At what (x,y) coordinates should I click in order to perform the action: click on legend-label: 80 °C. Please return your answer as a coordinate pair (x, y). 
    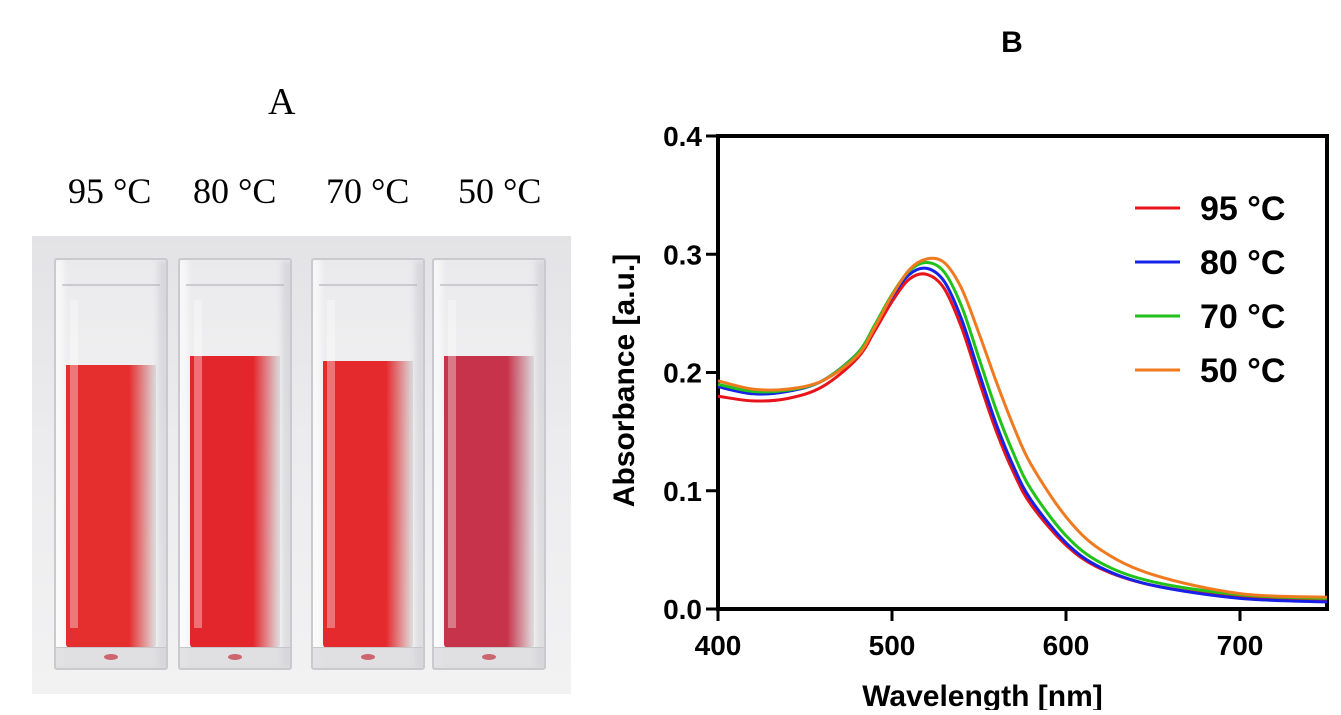
    Looking at the image, I should click on (1242, 263).